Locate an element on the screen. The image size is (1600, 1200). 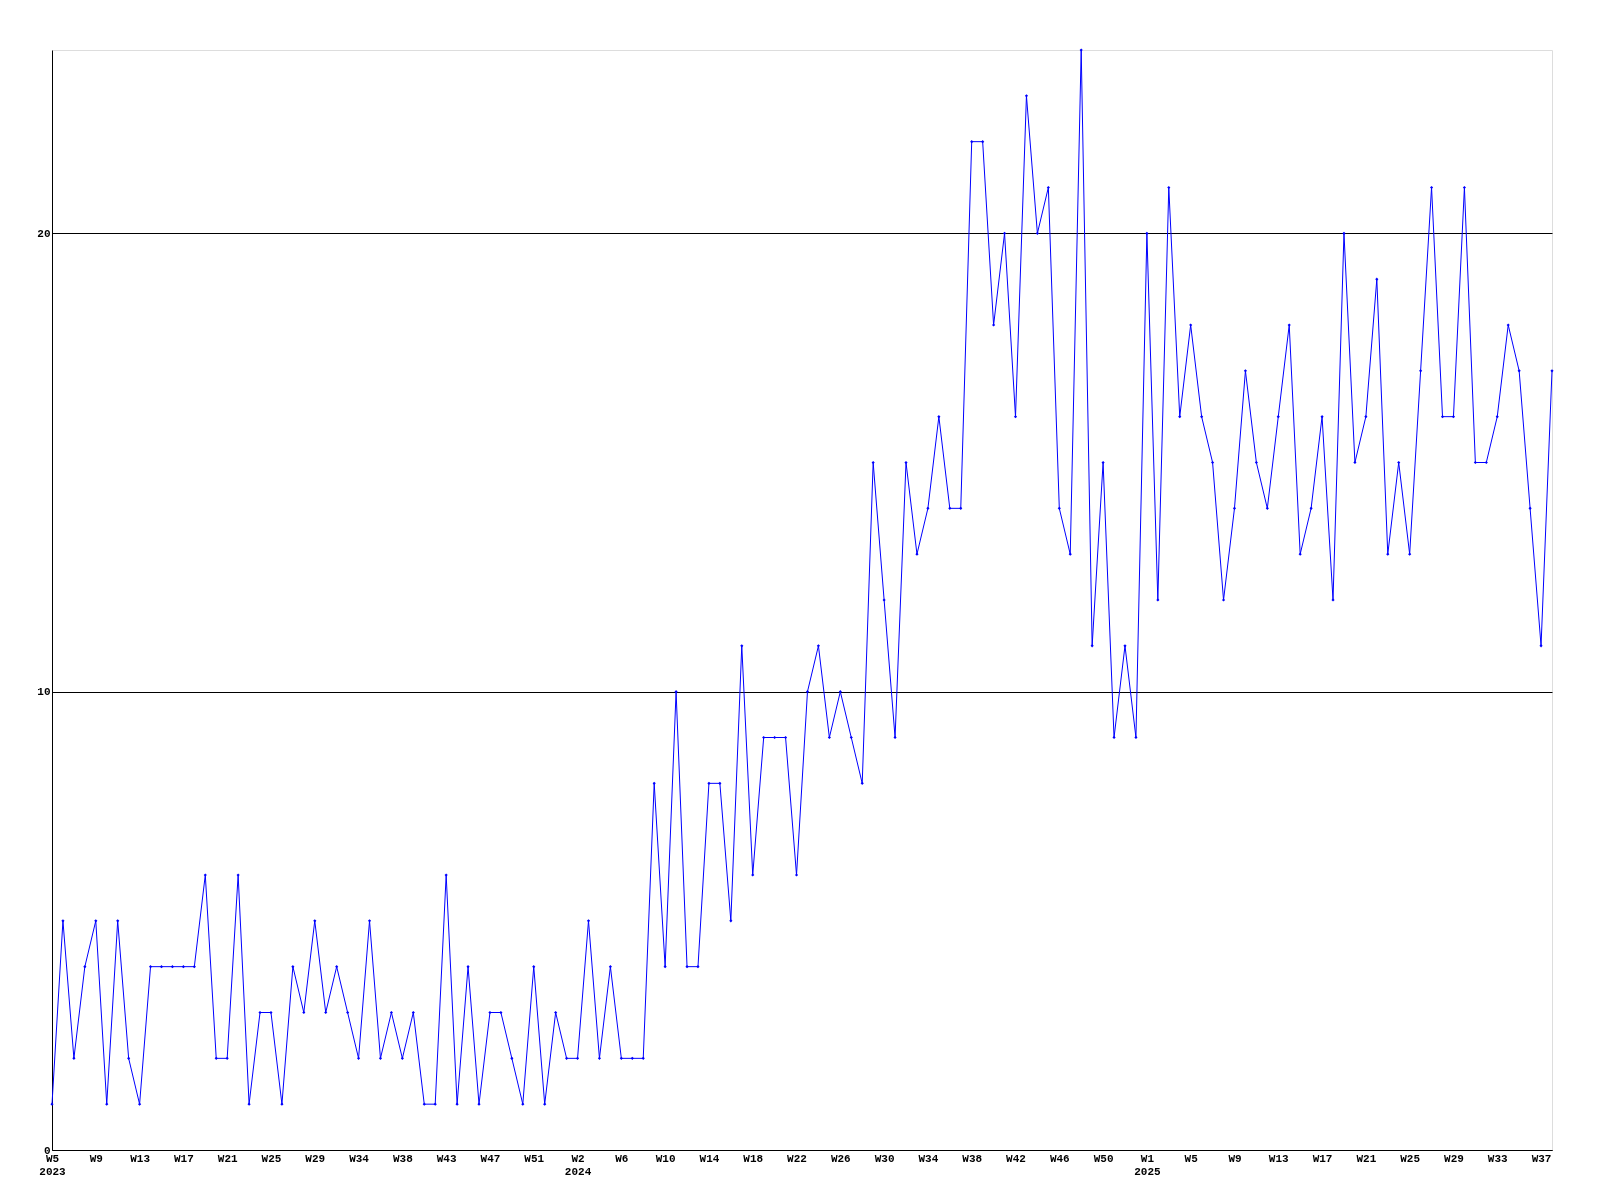
y-tick-label: 20 is located at coordinates (44, 233).